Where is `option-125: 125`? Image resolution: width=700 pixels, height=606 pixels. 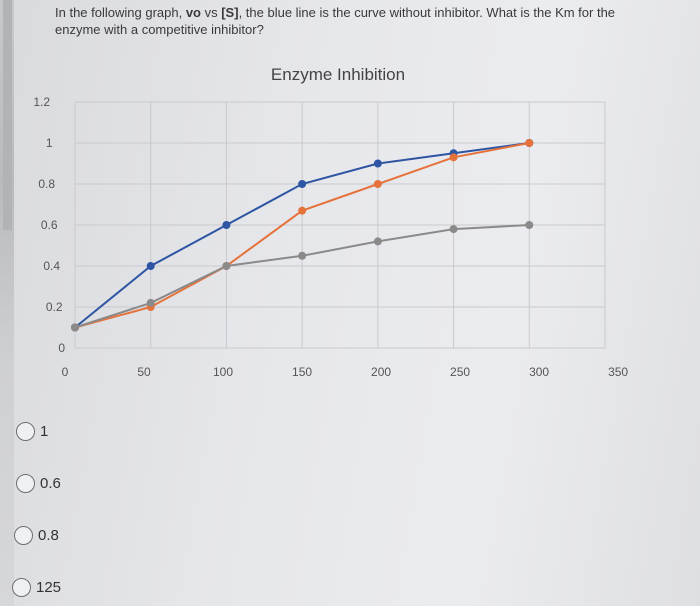 option-125: 125 is located at coordinates (36, 587).